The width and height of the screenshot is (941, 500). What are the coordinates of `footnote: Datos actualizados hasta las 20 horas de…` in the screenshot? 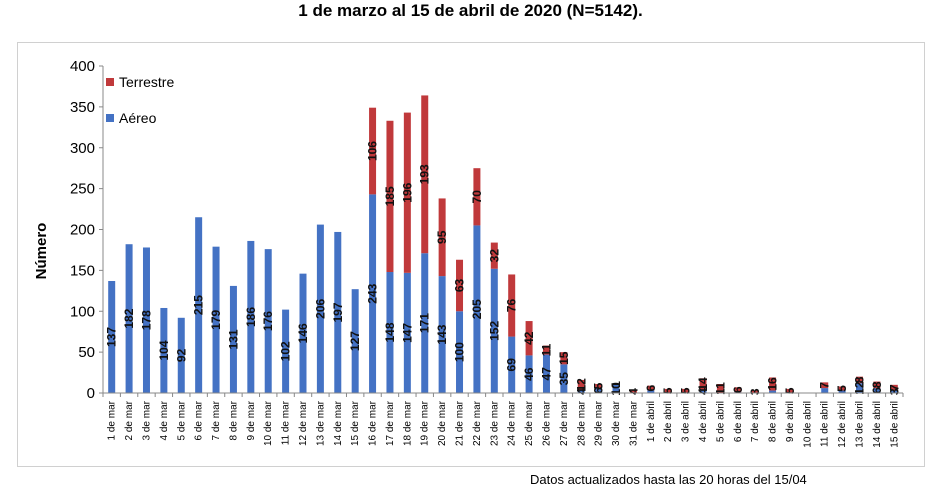 It's located at (668, 479).